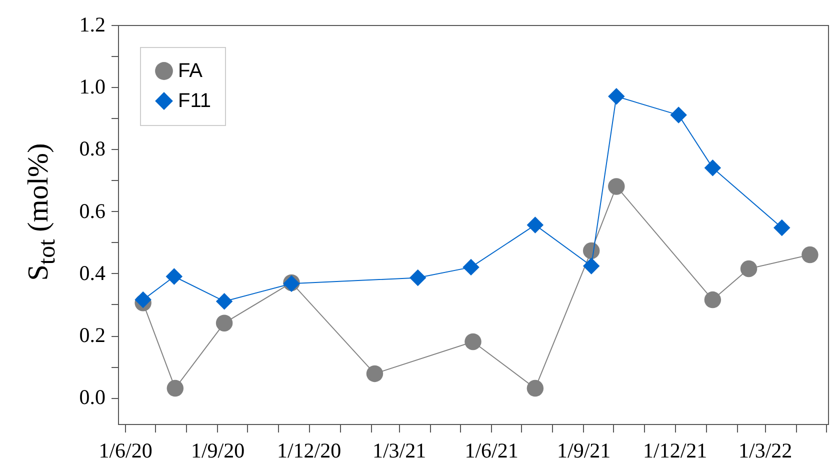  Describe the element at coordinates (92, 272) in the screenshot. I see `y-tick-label: 0.4` at that location.